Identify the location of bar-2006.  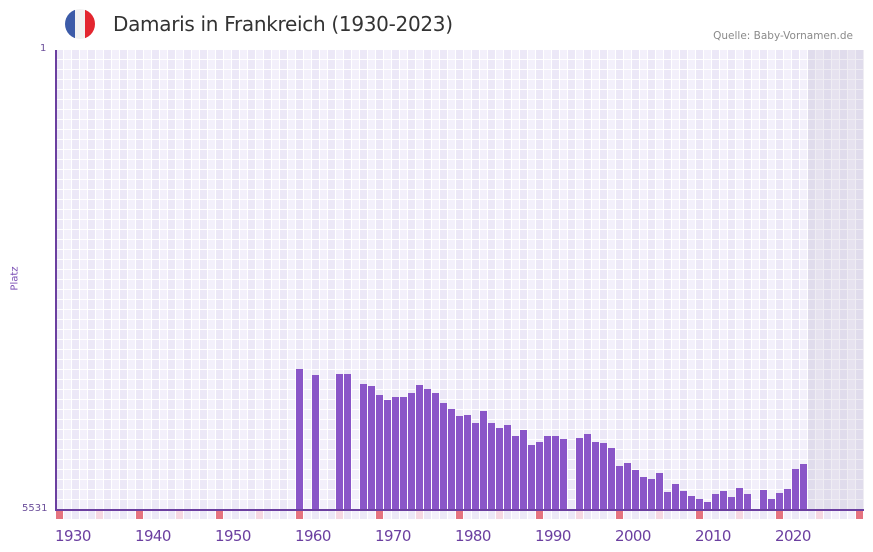
(667, 500).